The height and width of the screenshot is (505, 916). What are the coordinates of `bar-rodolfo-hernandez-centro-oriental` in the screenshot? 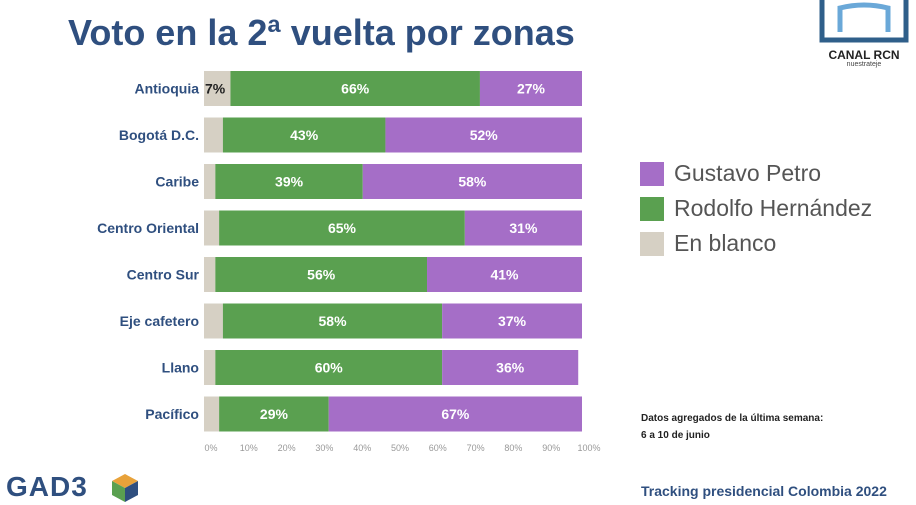 It's located at (342, 228).